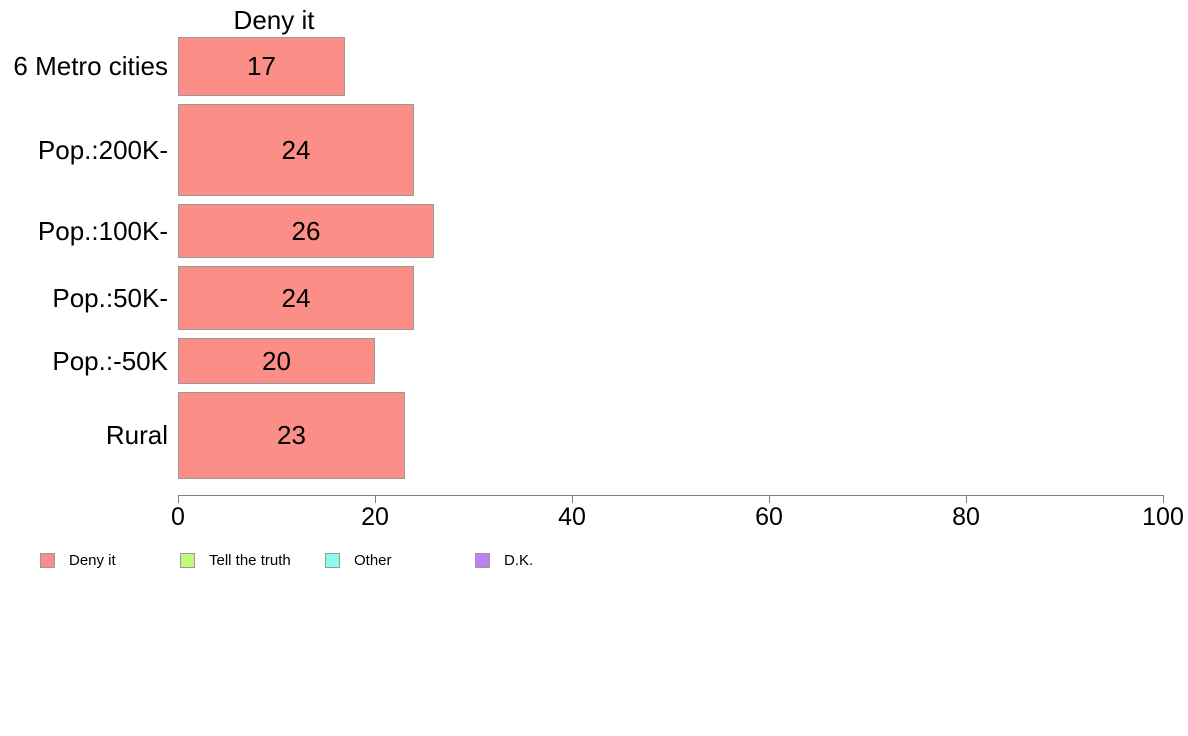 Image resolution: width=1188 pixels, height=736 pixels. I want to click on bar: 20, so click(276, 361).